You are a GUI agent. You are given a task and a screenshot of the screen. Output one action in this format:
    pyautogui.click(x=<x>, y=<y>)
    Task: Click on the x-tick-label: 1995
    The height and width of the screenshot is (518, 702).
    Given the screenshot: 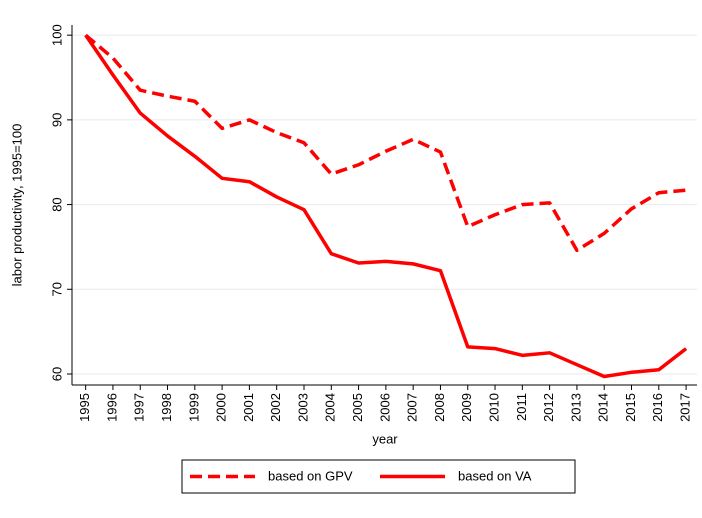 What is the action you would take?
    pyautogui.click(x=84, y=407)
    